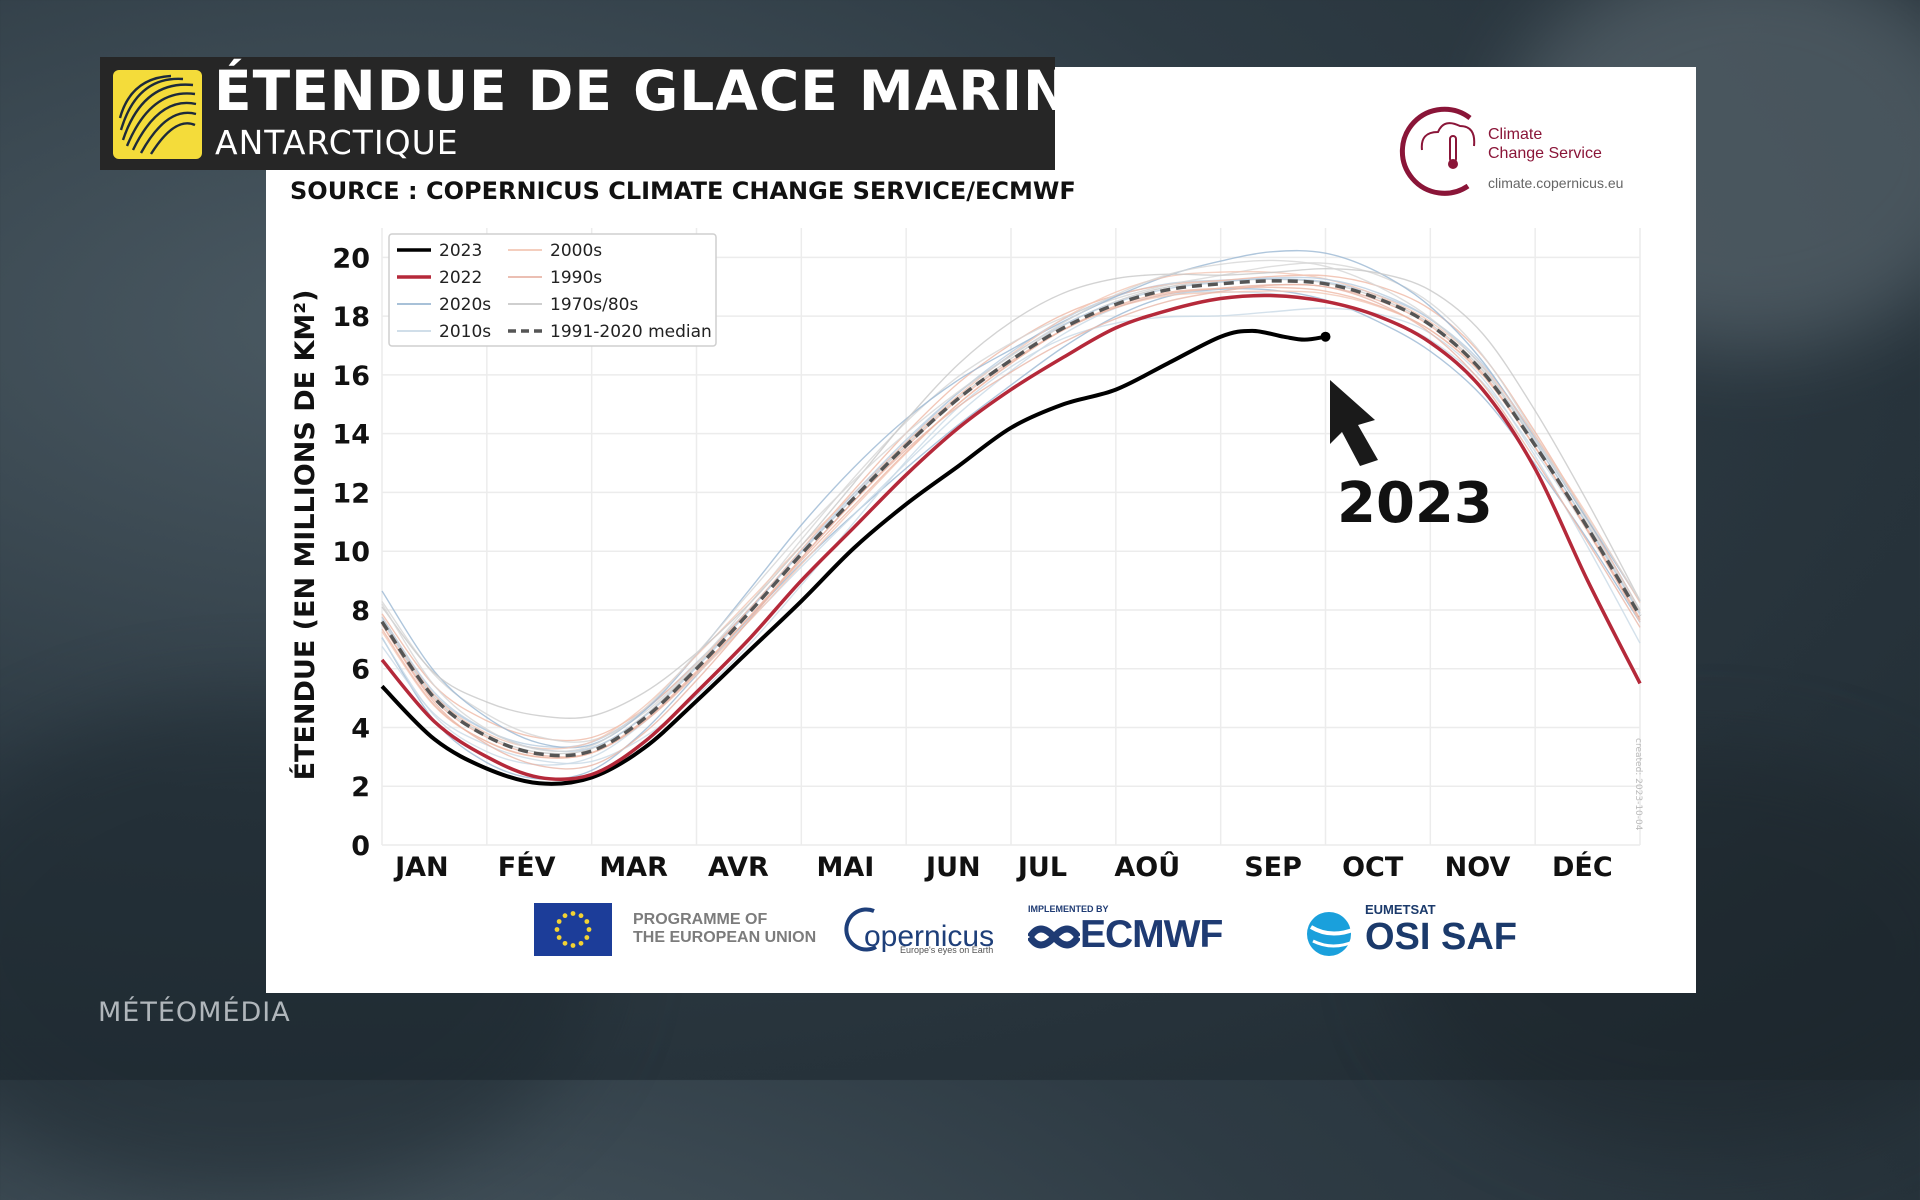  I want to click on x-tick-label: MAR, so click(633, 867).